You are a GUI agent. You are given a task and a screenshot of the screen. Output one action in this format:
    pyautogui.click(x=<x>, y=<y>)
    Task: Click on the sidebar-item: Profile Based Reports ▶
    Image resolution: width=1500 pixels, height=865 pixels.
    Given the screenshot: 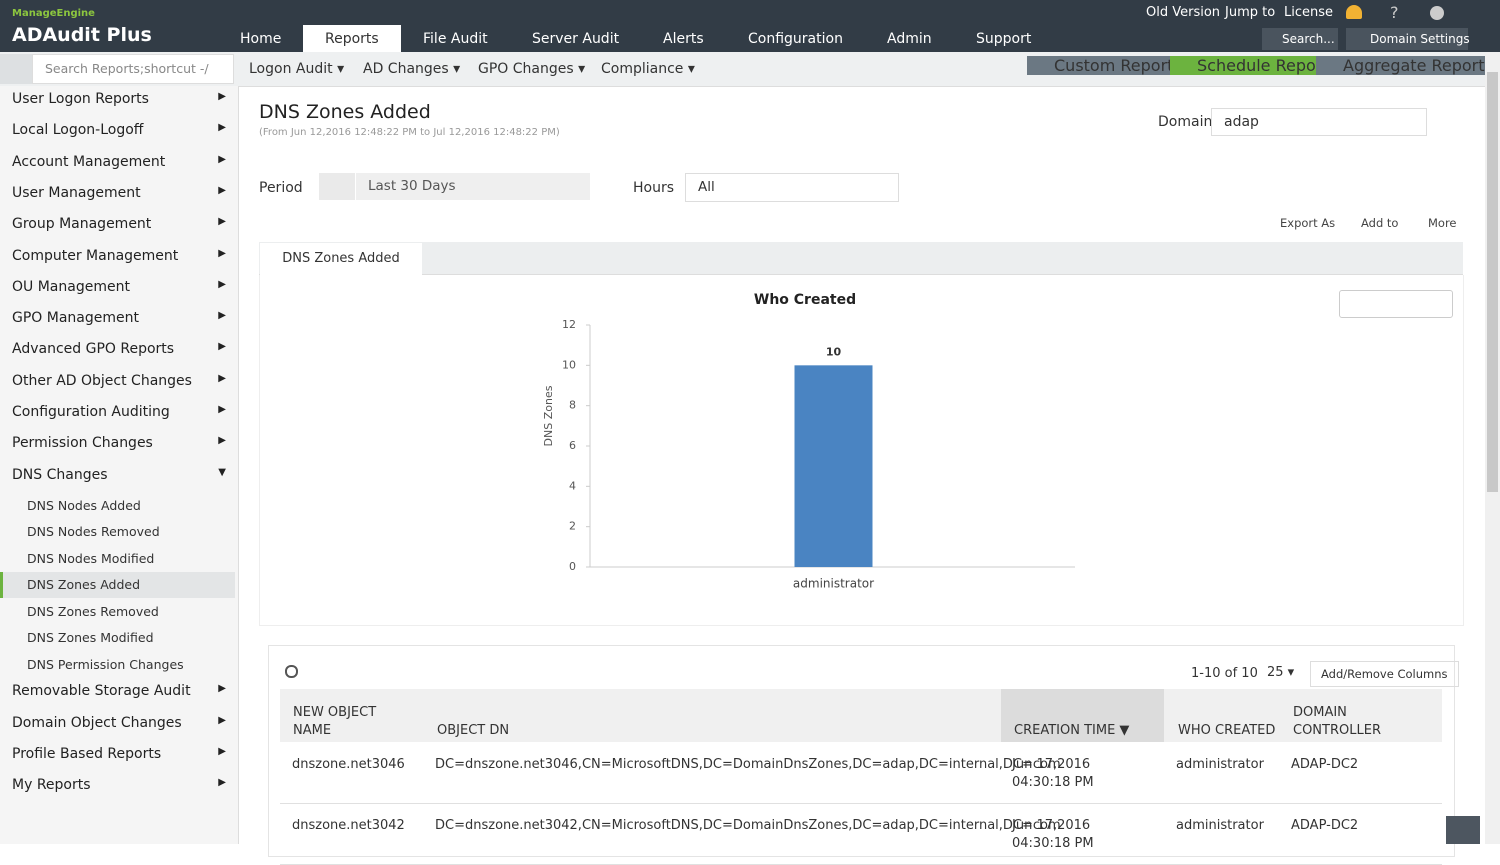 What is the action you would take?
    pyautogui.click(x=119, y=754)
    